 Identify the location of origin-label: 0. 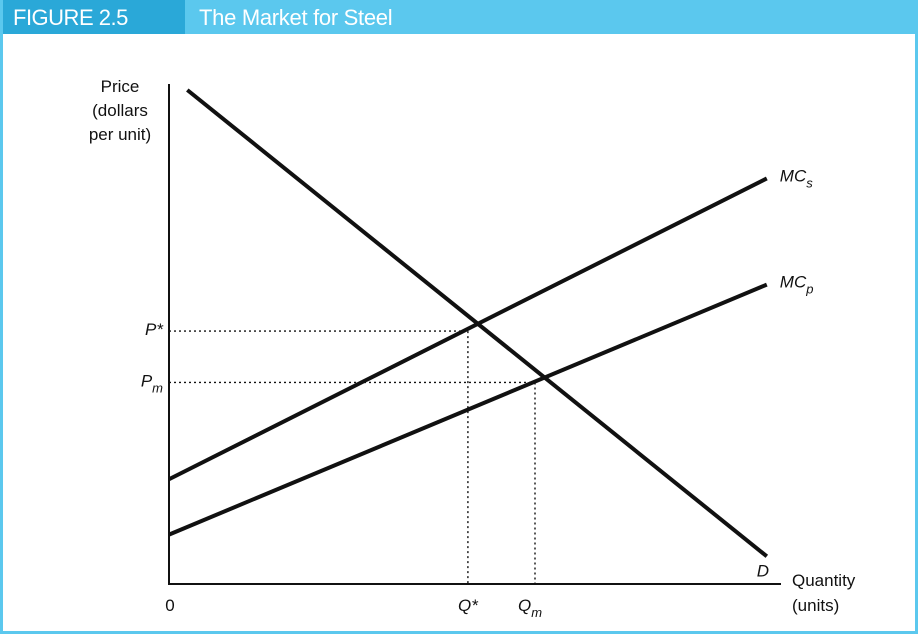
(169, 605).